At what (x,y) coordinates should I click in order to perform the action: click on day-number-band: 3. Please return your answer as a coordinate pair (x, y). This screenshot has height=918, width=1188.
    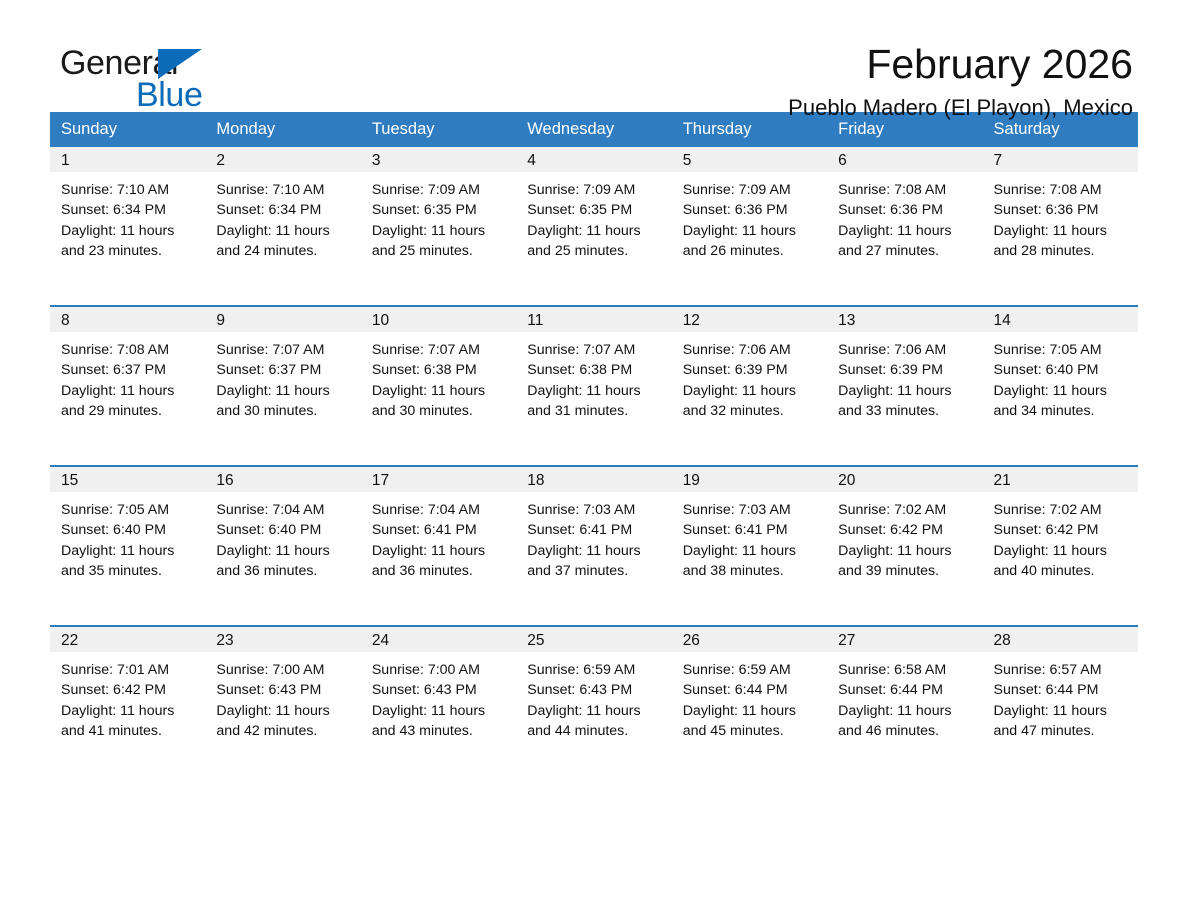
    Looking at the image, I should click on (438, 159).